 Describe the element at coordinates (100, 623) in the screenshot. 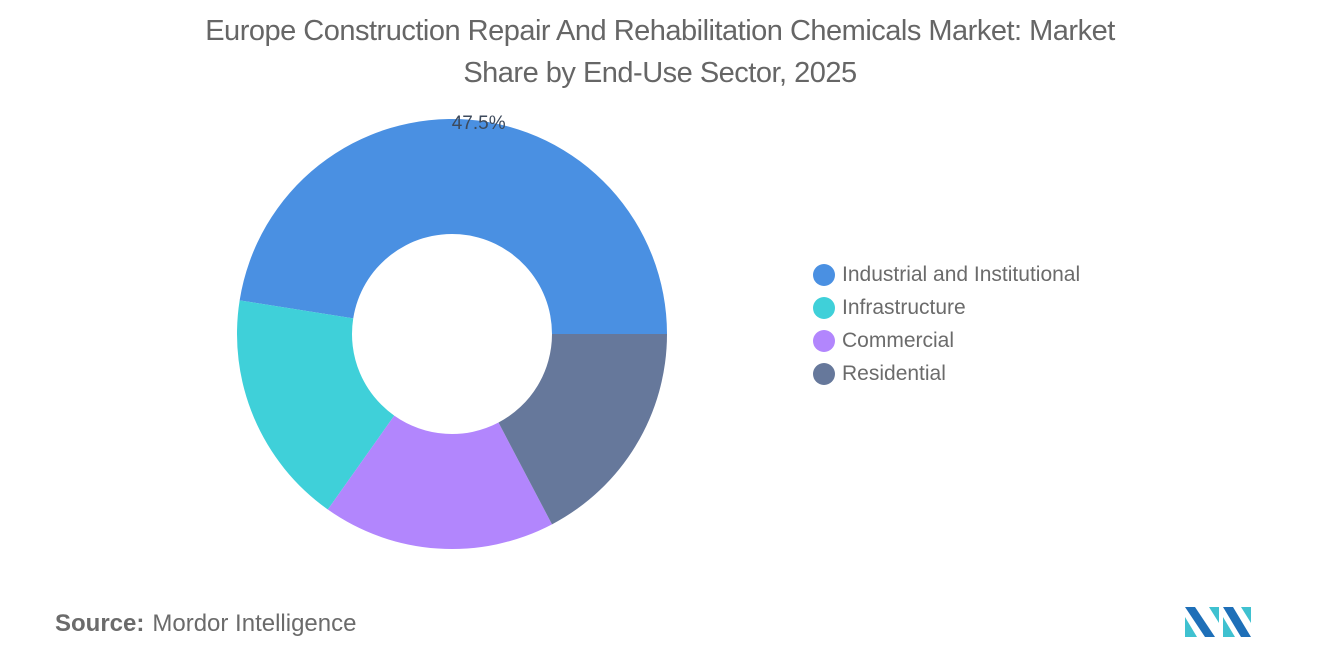

I see `source-key: Source:` at that location.